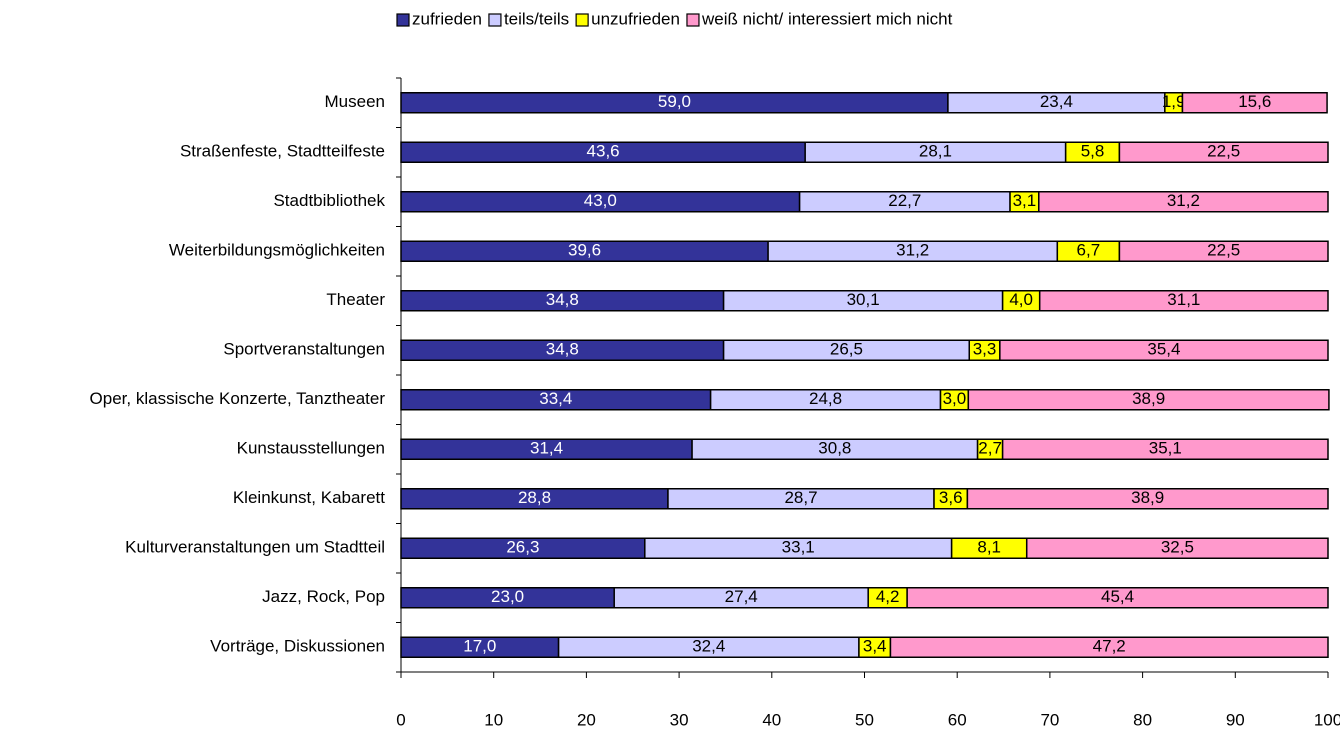 The width and height of the screenshot is (1340, 736). I want to click on x-tick-label: 30, so click(679, 719).